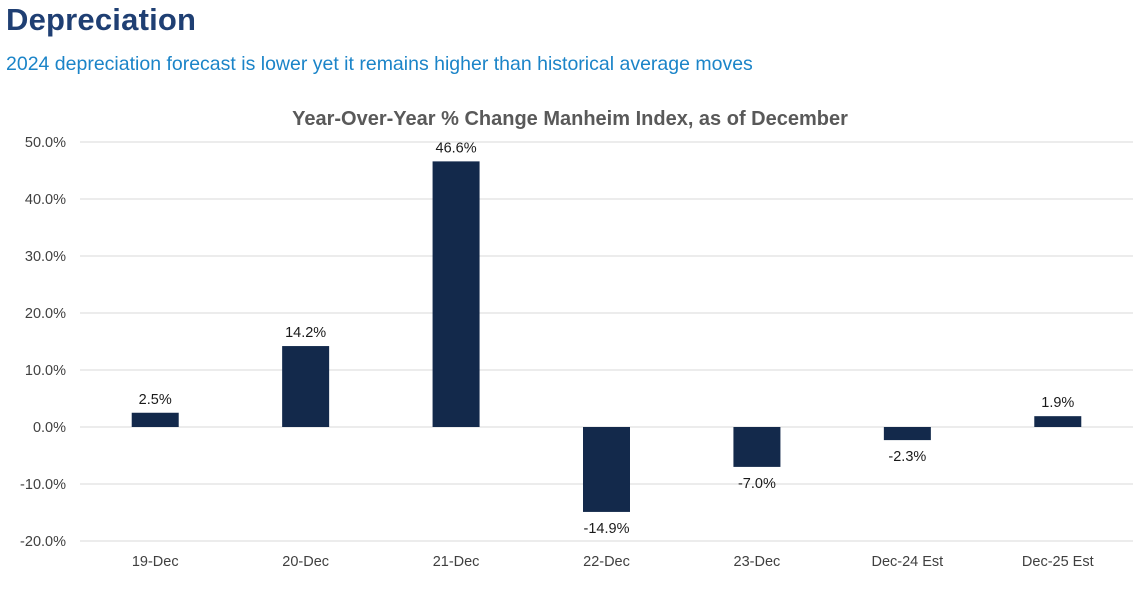 This screenshot has width=1148, height=593. What do you see at coordinates (456, 562) in the screenshot?
I see `x-tick-label: 21-Dec` at bounding box center [456, 562].